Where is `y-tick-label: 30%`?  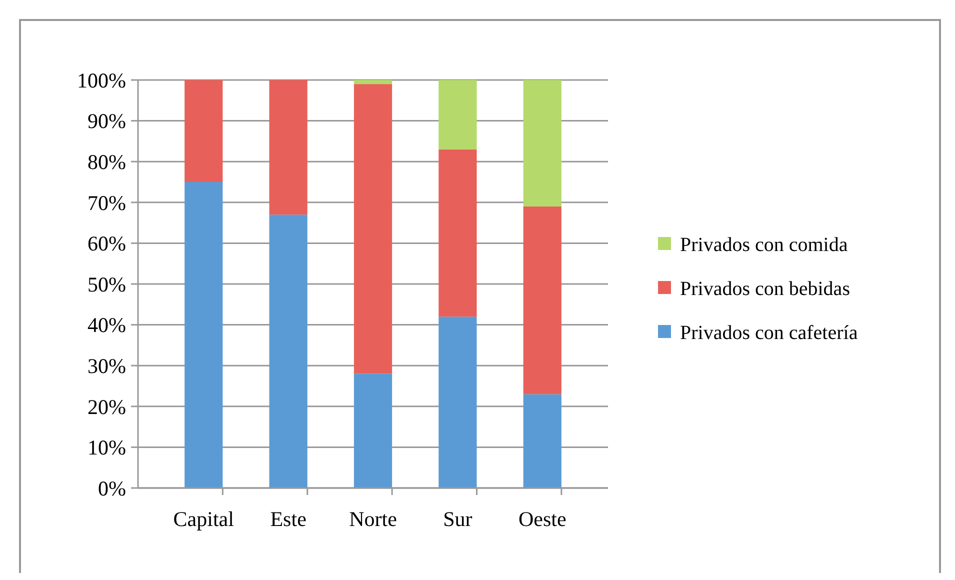 y-tick-label: 30% is located at coordinates (107, 366).